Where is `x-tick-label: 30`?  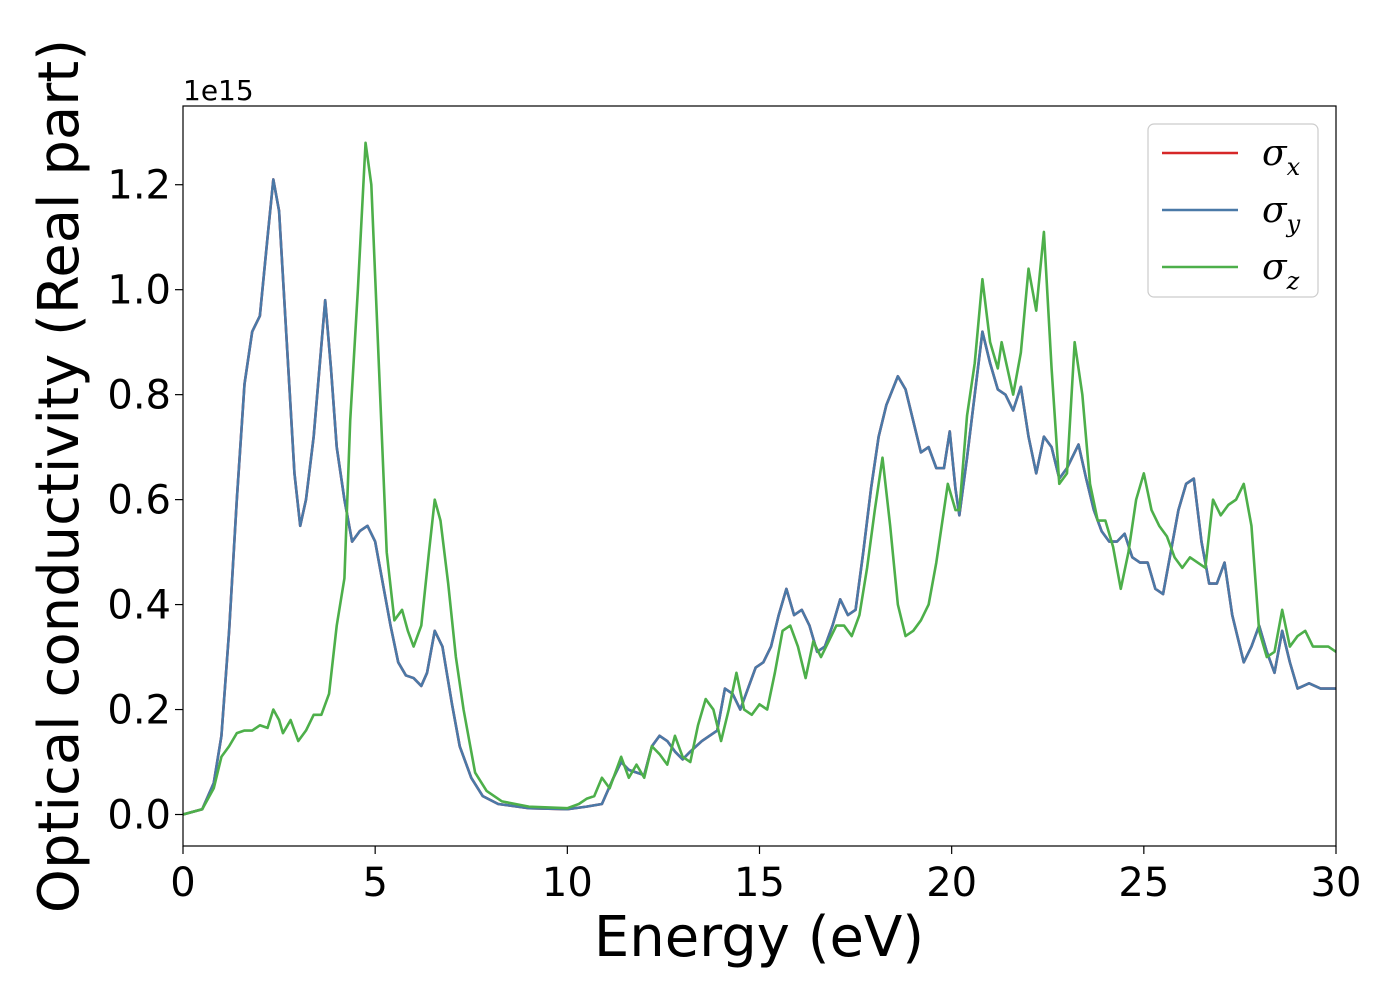
x-tick-label: 30 is located at coordinates (1336, 883).